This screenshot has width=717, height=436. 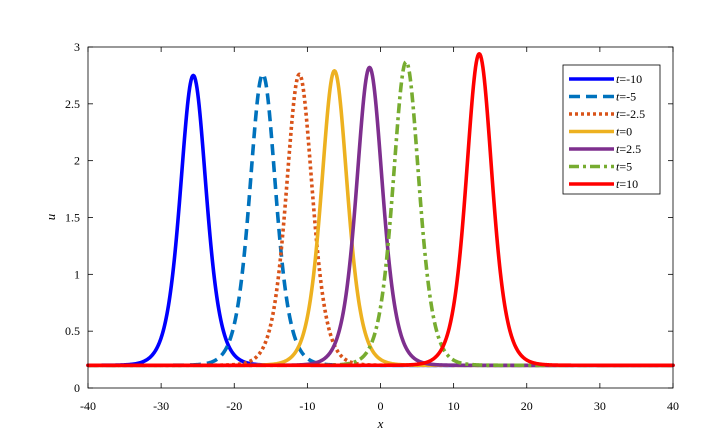 I want to click on x-tick-label: 40, so click(x=673, y=406).